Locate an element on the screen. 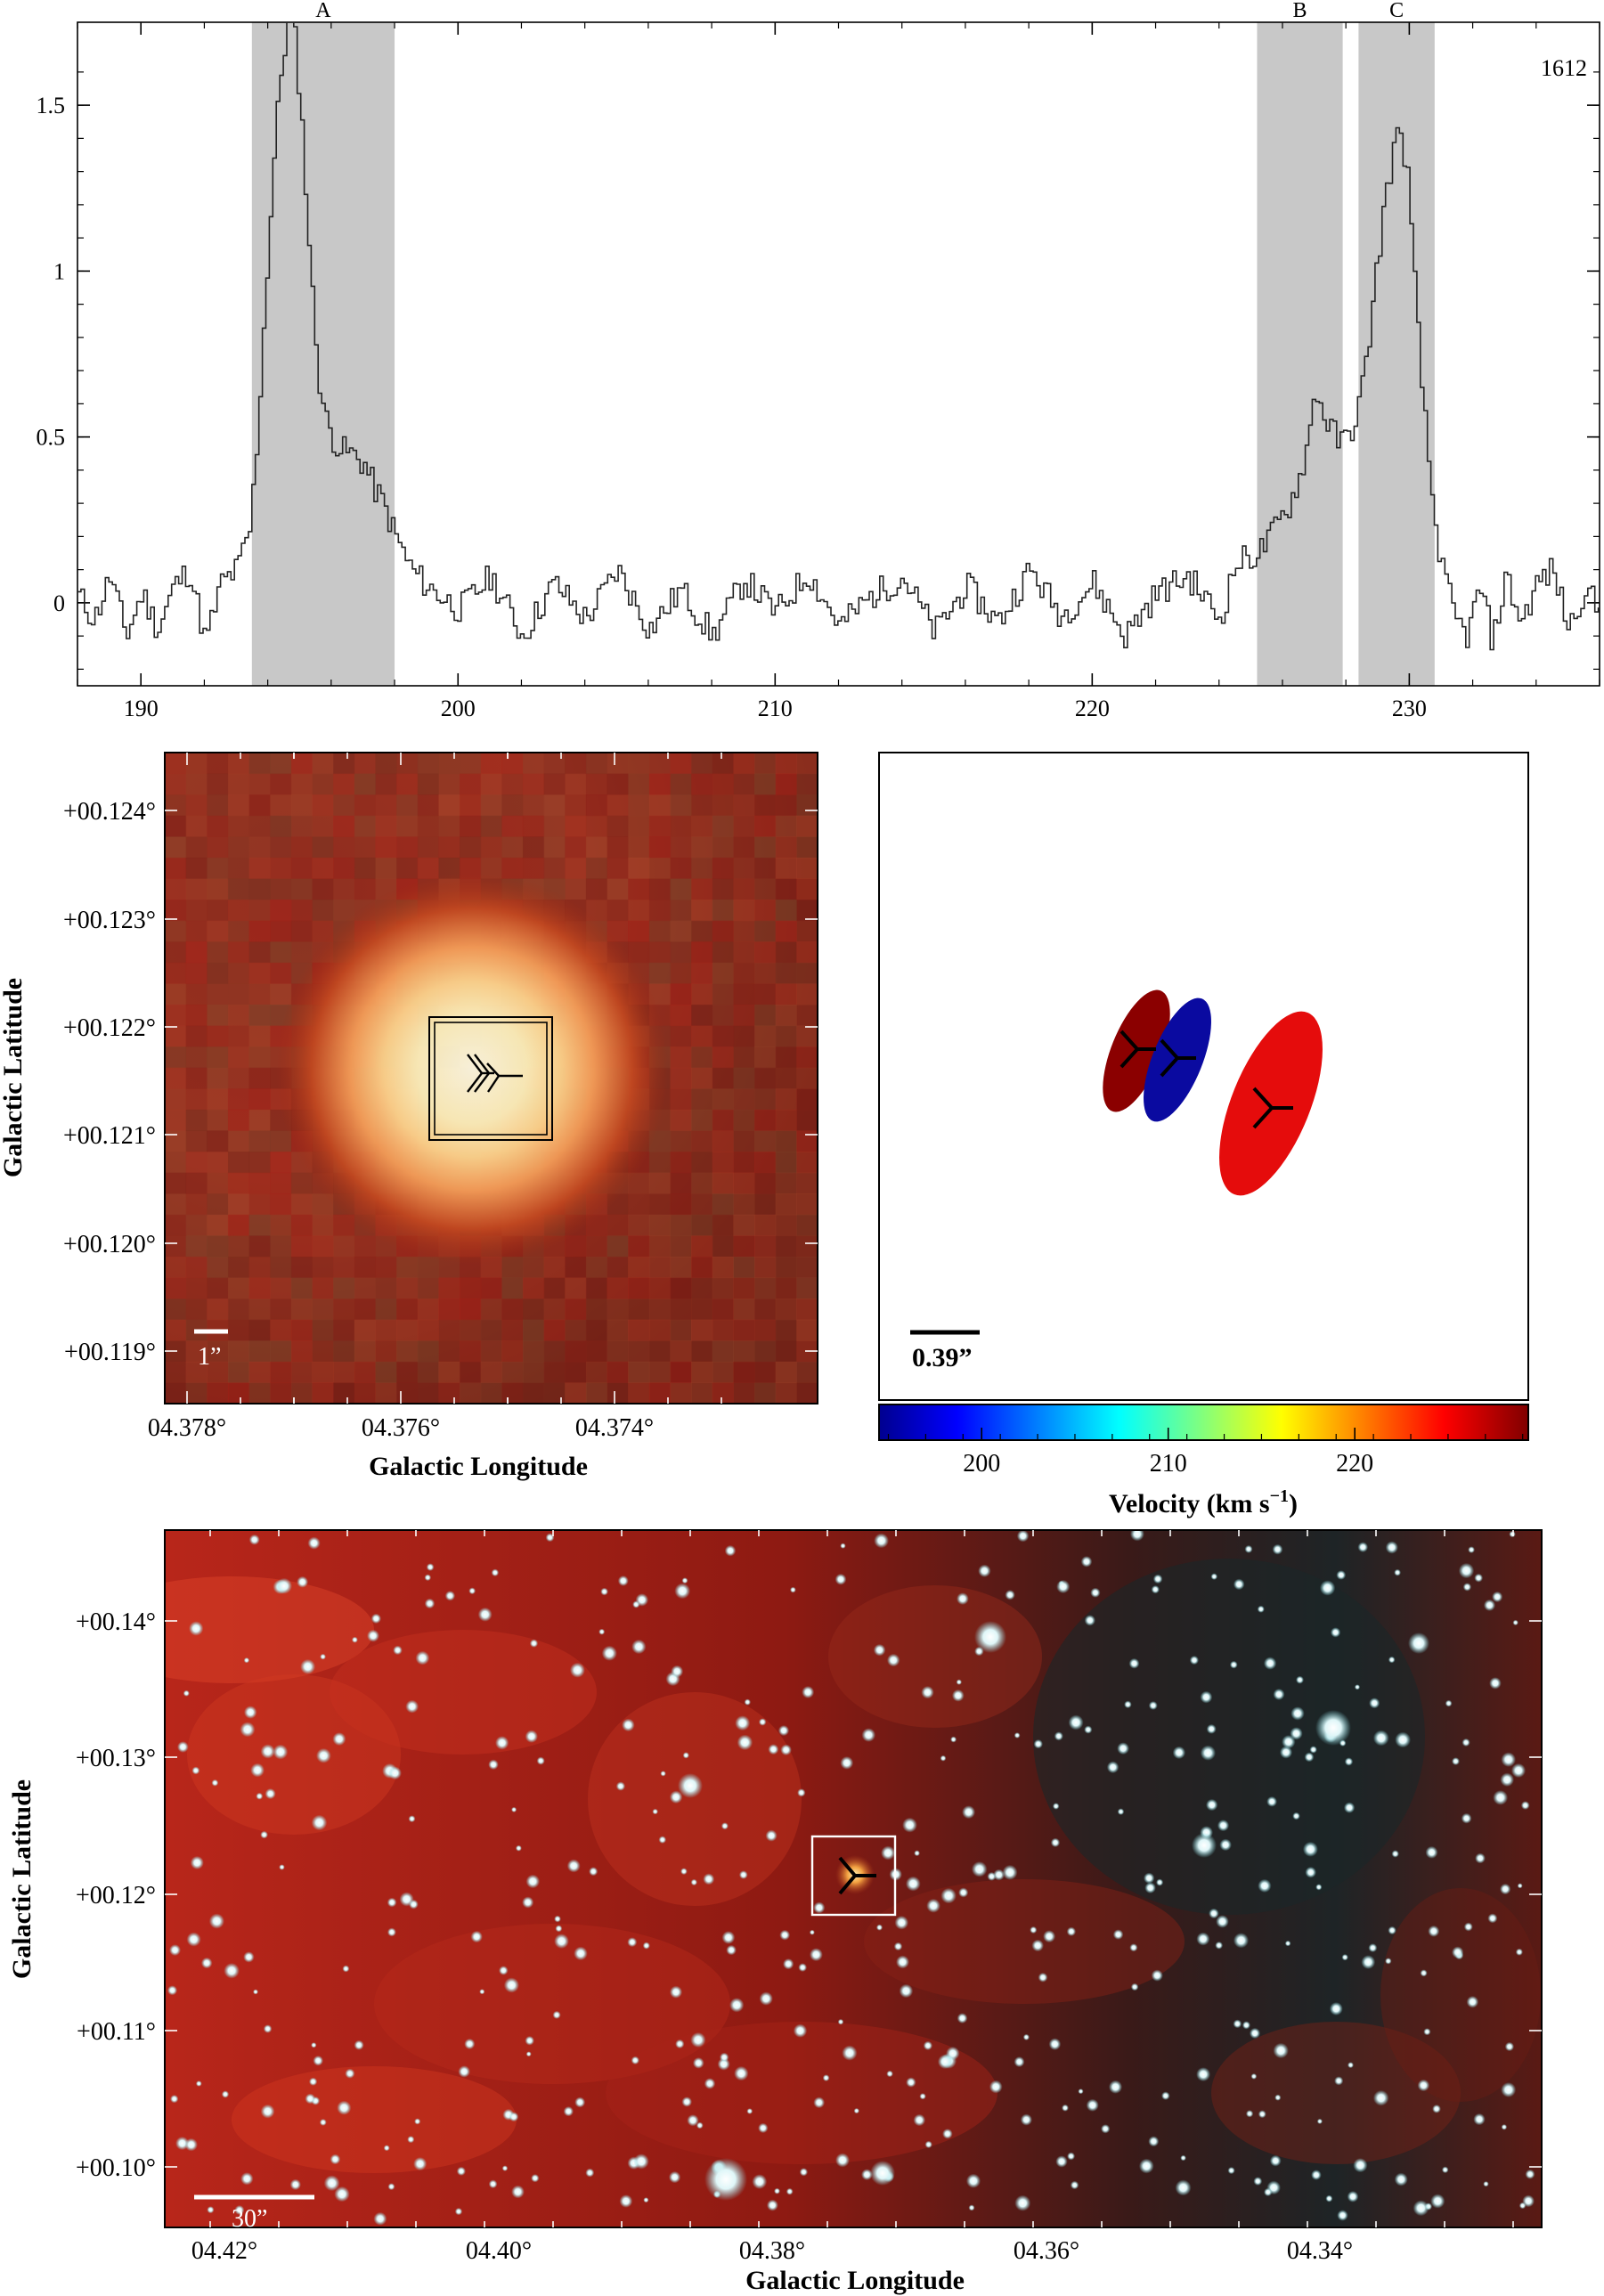 Image resolution: width=1604 pixels, height=2296 pixels. x-tick-label: 220 is located at coordinates (1092, 708).